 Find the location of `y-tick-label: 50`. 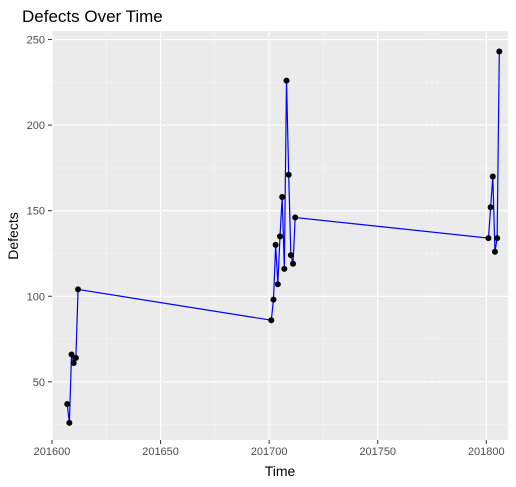

y-tick-label: 50 is located at coordinates (39, 383).